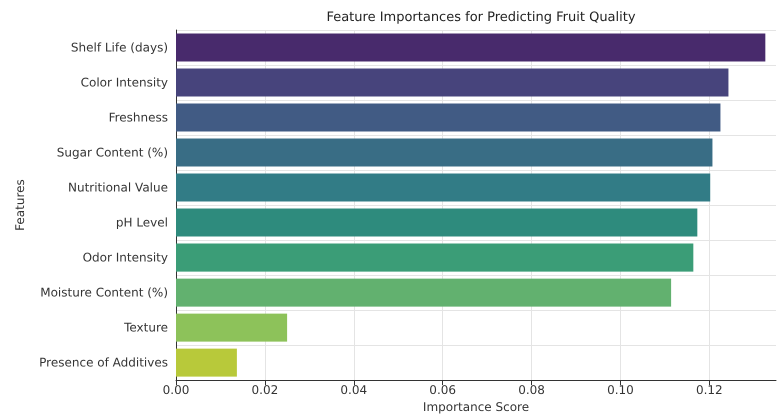 The width and height of the screenshot is (784, 418). I want to click on x-tick-label: 0.08, so click(531, 390).